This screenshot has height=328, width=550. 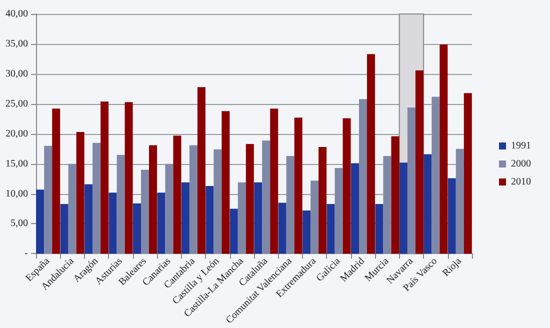 What do you see at coordinates (17, 194) in the screenshot?
I see `y-tick-label: 10,00` at bounding box center [17, 194].